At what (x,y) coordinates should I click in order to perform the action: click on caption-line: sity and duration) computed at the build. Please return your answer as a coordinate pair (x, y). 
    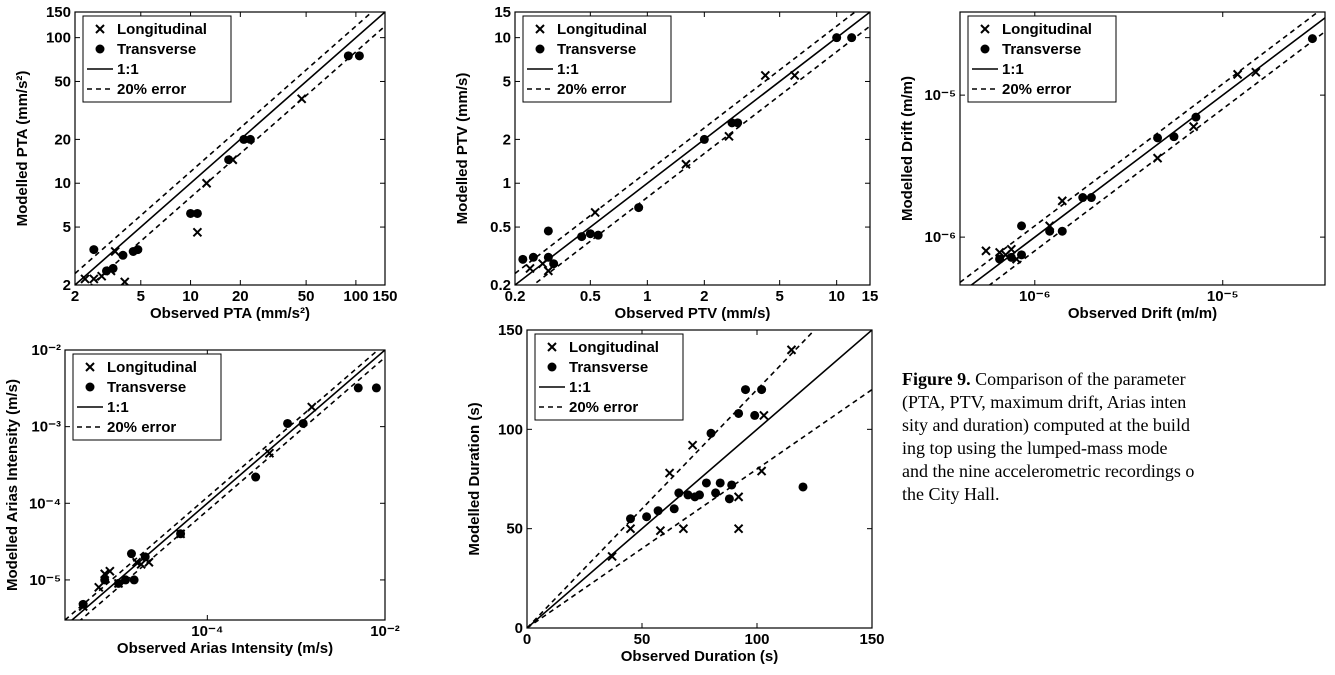
    Looking at the image, I should click on (1046, 425).